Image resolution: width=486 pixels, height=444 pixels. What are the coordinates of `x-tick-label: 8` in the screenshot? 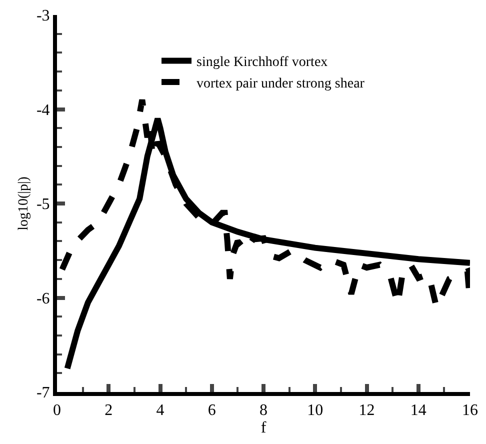 It's located at (264, 411).